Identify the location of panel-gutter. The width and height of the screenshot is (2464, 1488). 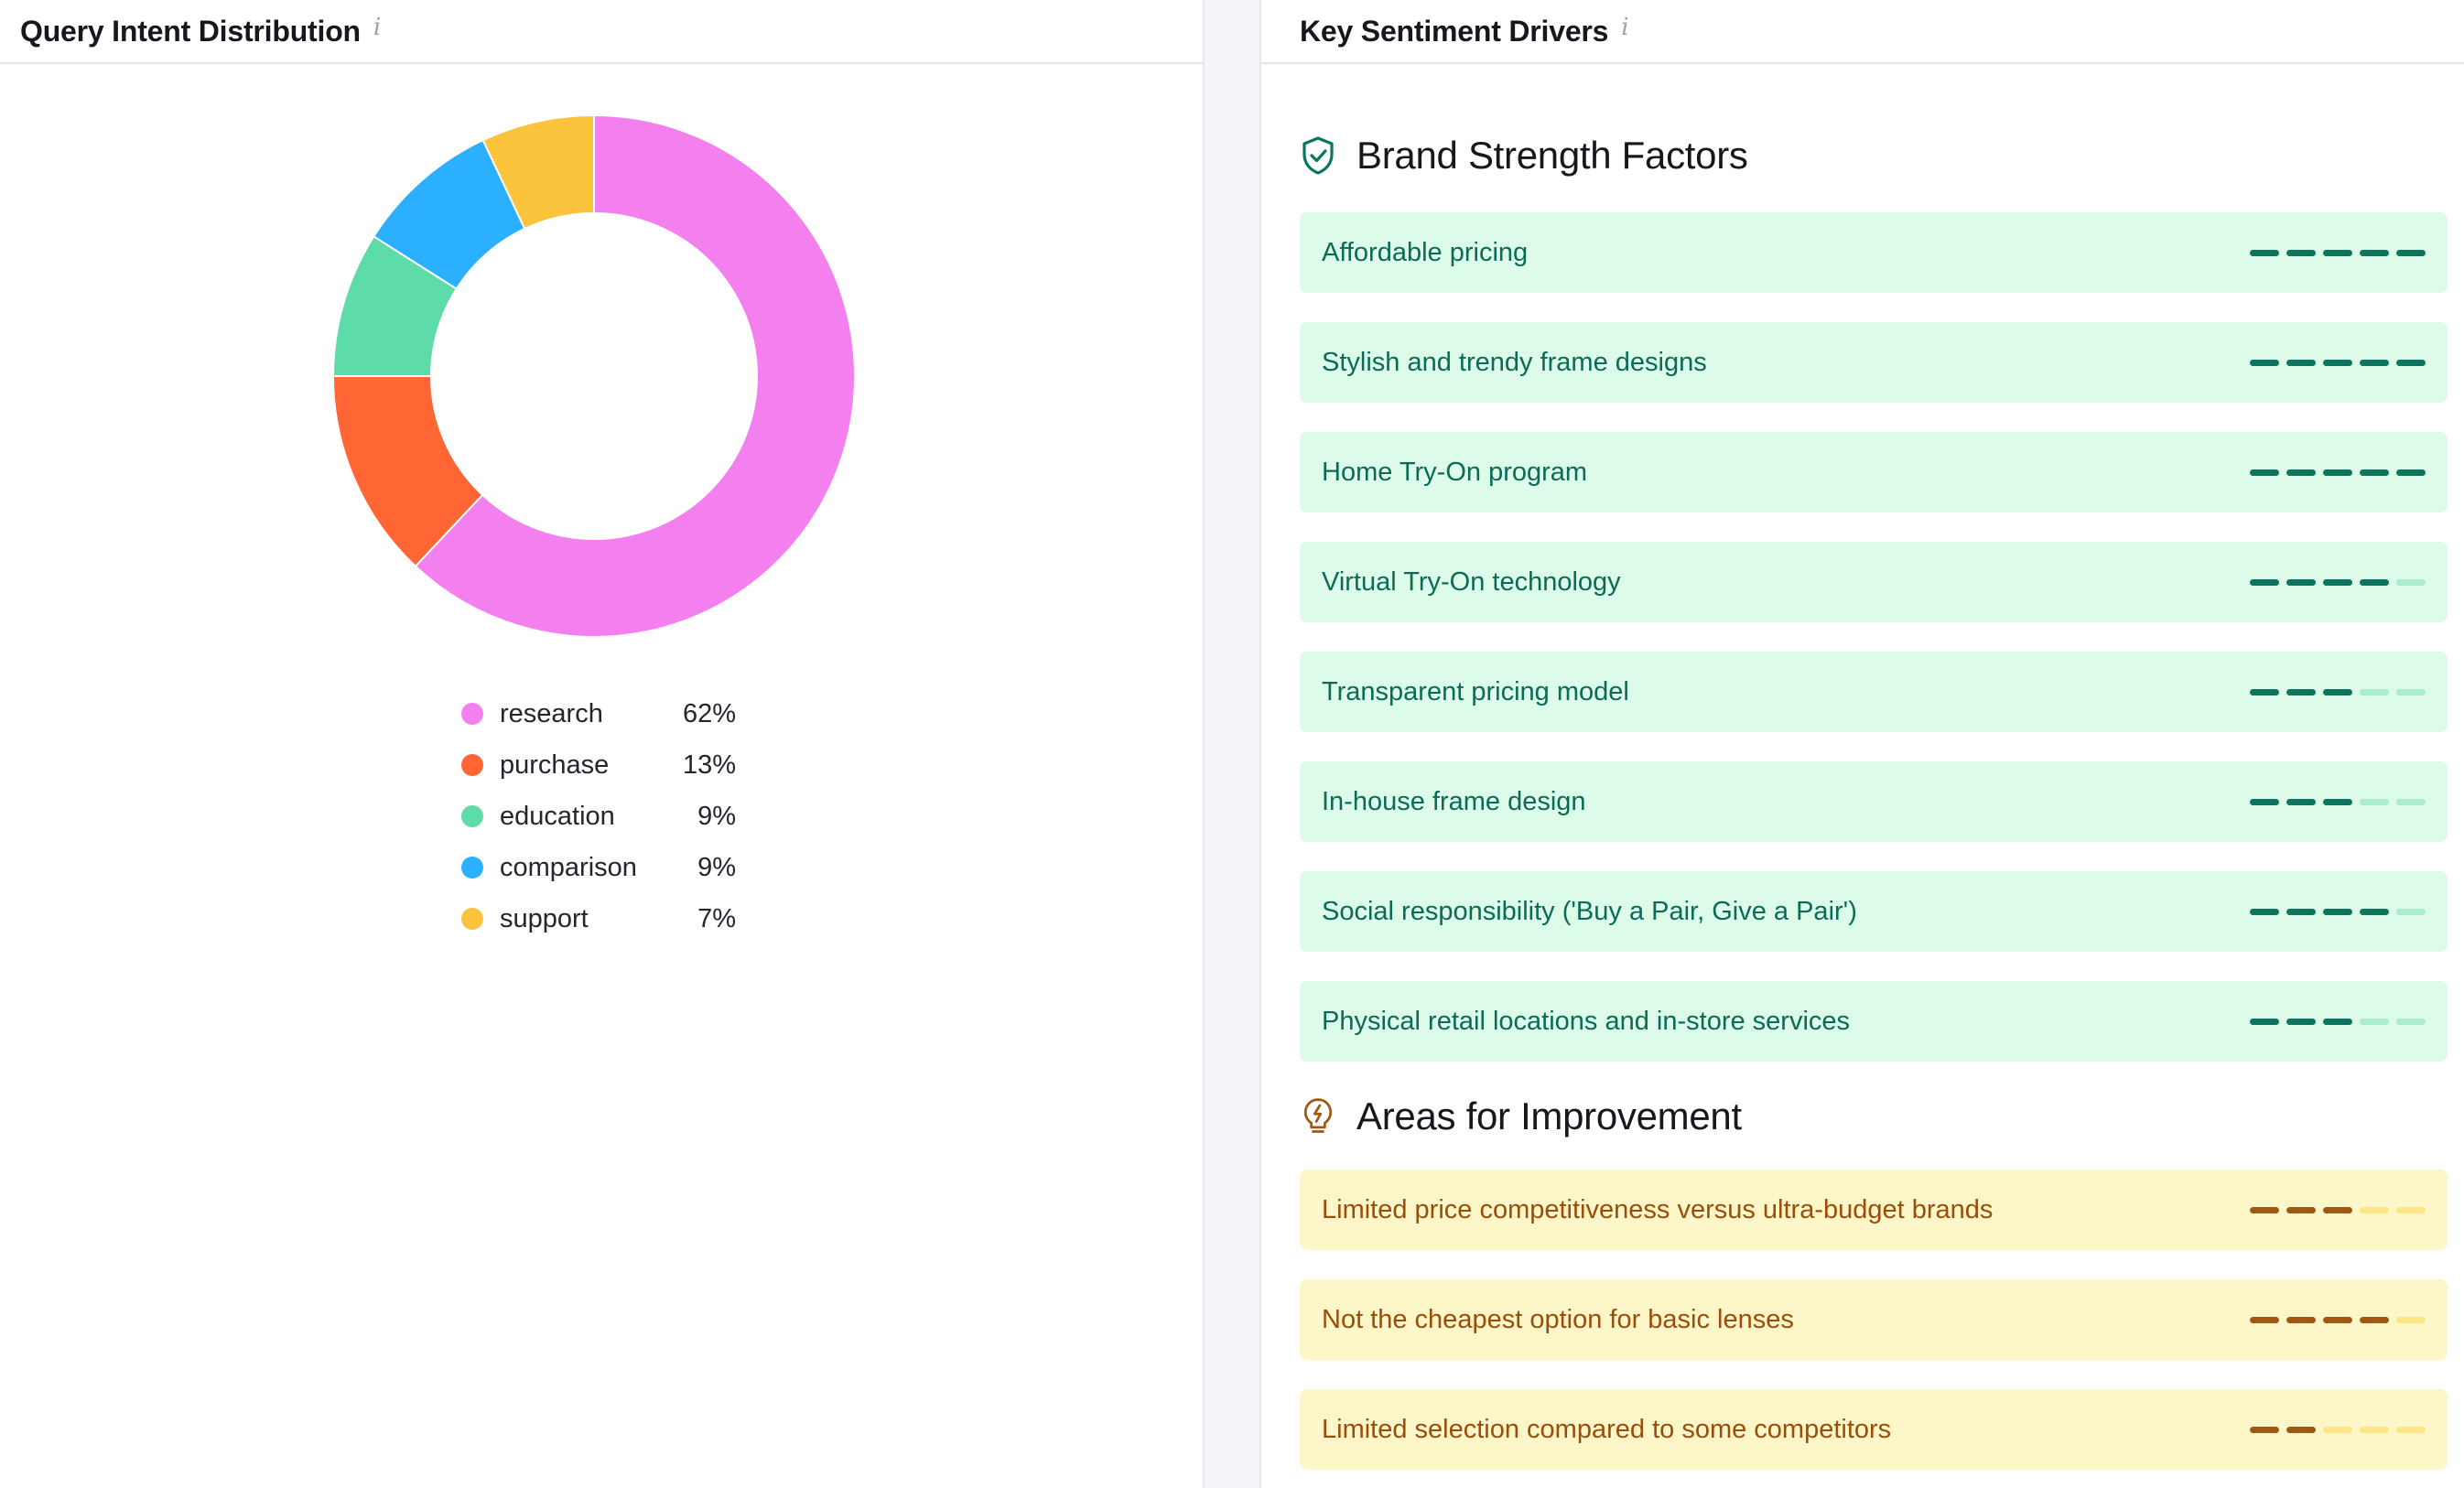
(1231, 744).